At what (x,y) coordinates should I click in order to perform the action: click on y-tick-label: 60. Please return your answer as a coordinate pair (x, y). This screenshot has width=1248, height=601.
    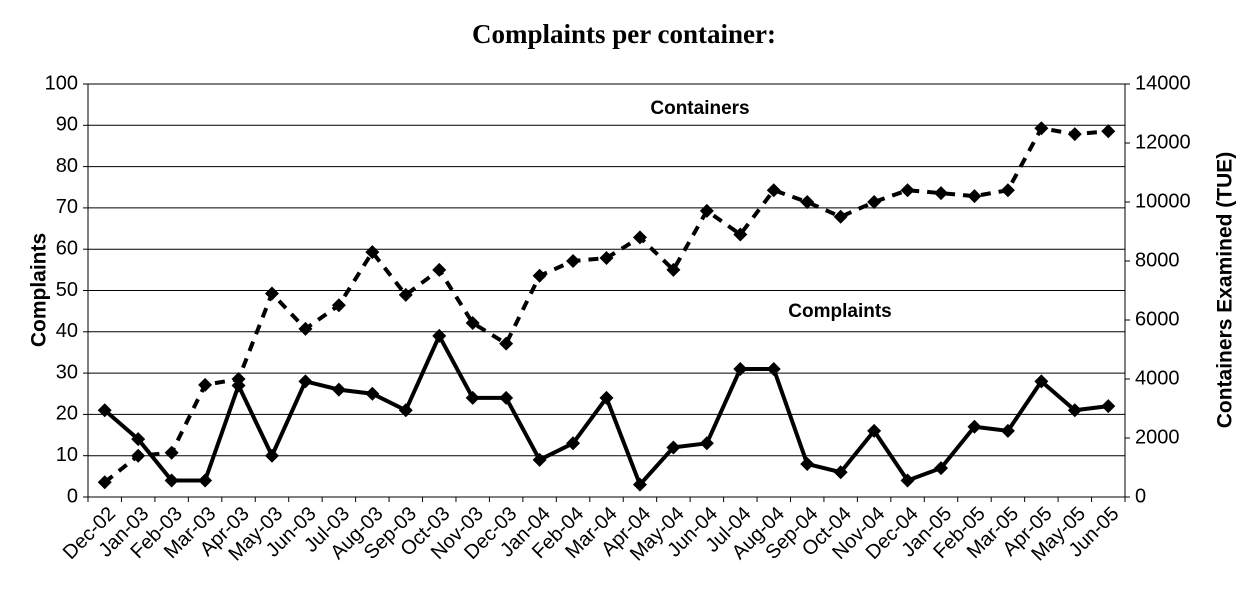
    Looking at the image, I should click on (67, 248).